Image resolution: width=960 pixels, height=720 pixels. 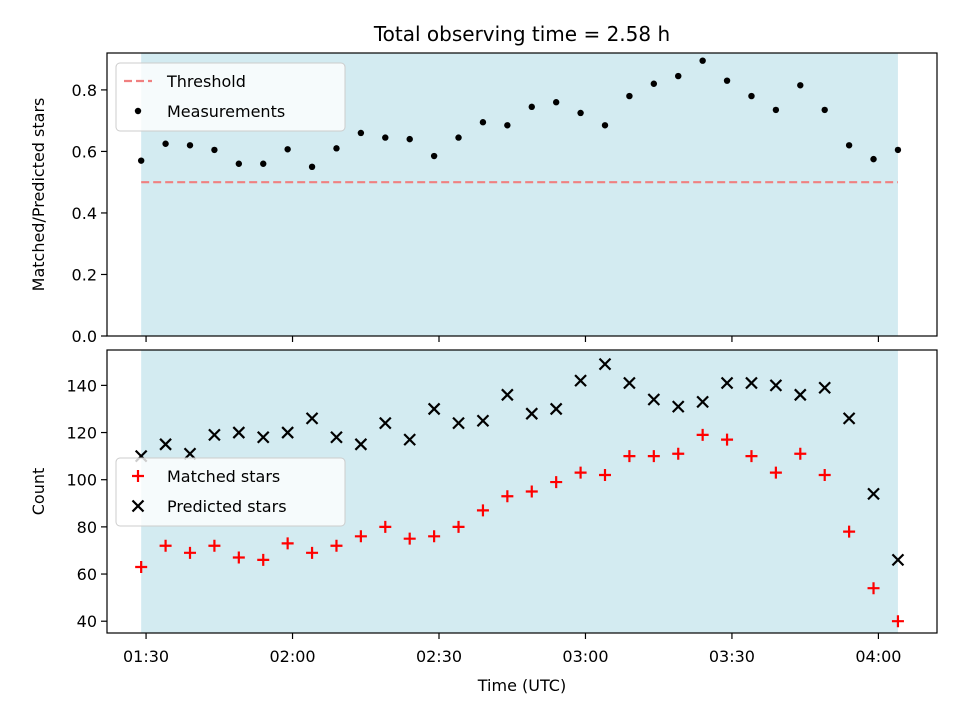 I want to click on chart-title: Total observing time = 2.58 h, so click(x=521, y=34).